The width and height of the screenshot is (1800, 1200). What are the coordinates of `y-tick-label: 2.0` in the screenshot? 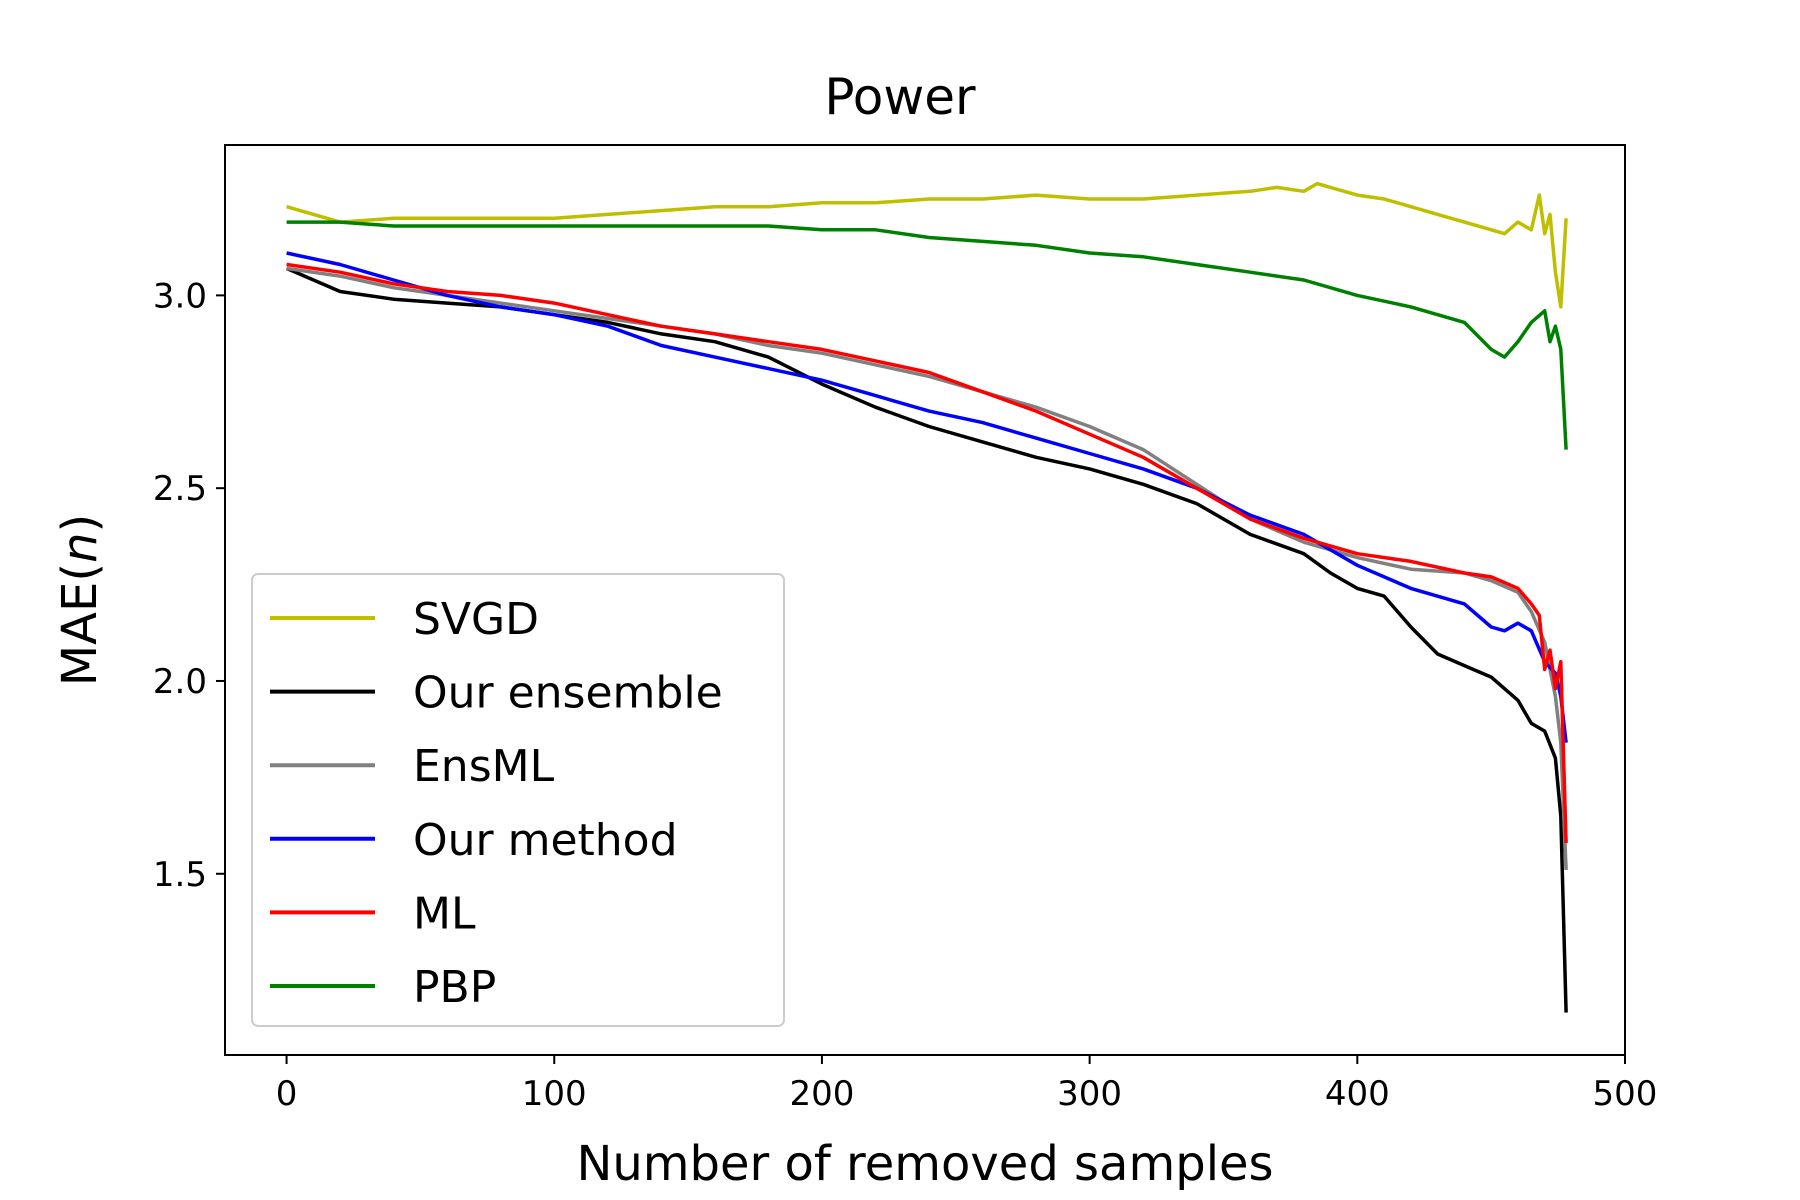 It's located at (180, 682).